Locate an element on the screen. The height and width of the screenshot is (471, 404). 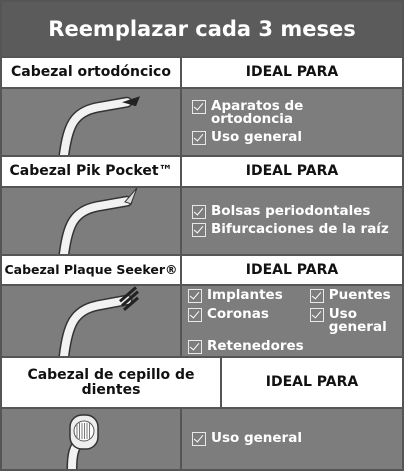
row-header: Cabezal ortodóncico IDEAL PARA is located at coordinates (202, 72).